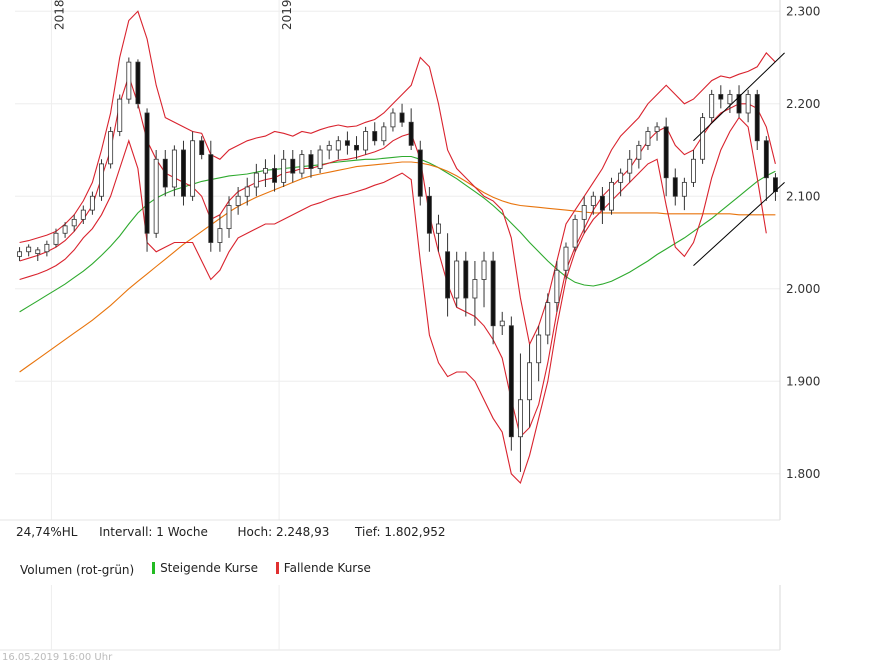  I want to click on legend-rising: Steigende Kurse, so click(205, 568).